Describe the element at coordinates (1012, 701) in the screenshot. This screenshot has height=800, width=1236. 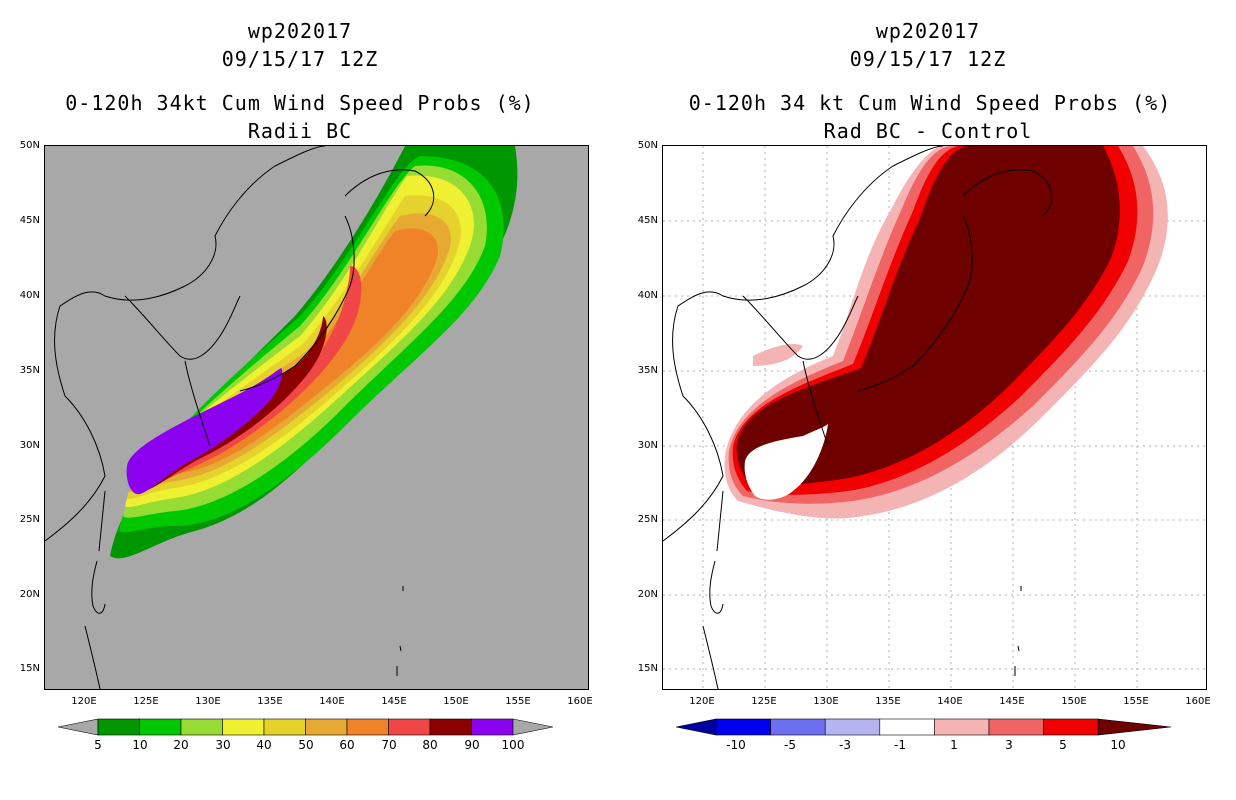
I see `right-lon-label: 145E` at that location.